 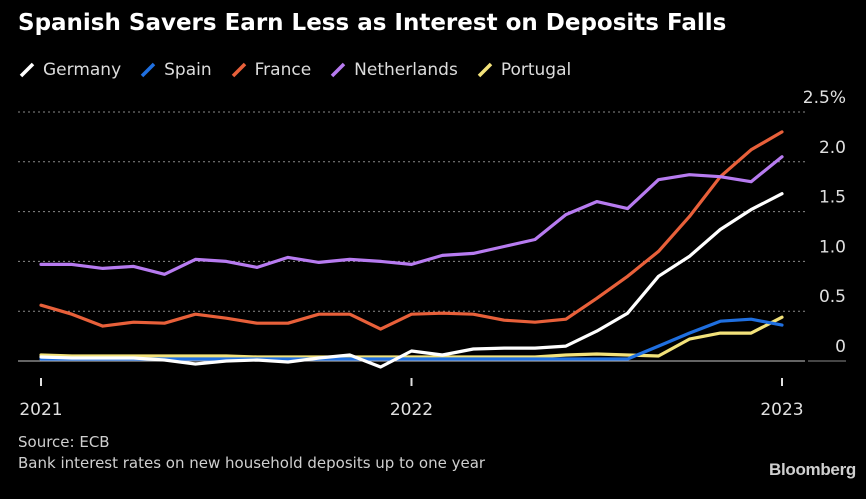 I want to click on legend-swatch-france-icon, so click(x=238, y=70).